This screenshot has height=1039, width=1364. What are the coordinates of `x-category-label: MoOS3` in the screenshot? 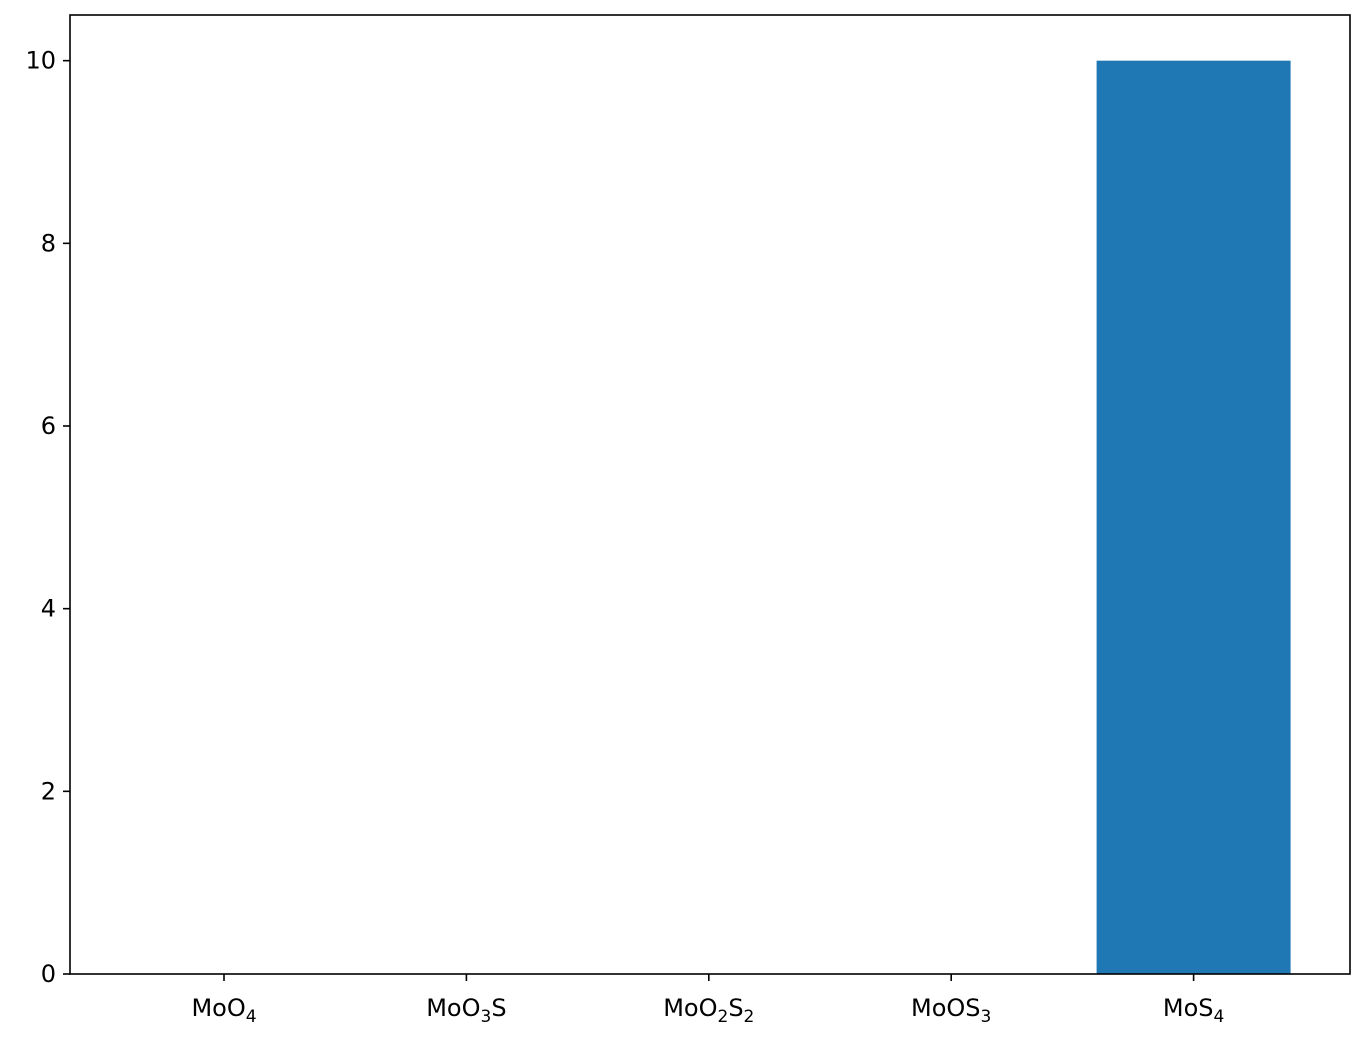 It's located at (951, 1010).